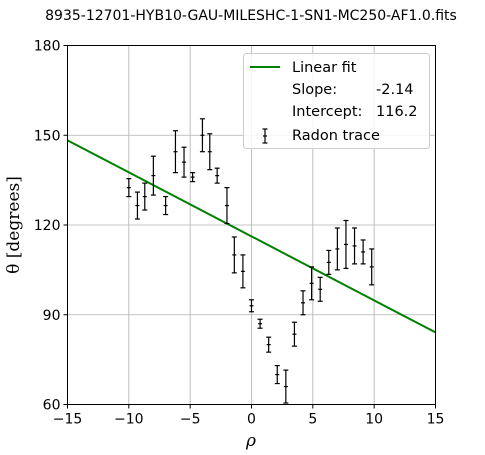  What do you see at coordinates (68, 420) in the screenshot?
I see `x-tick-label-0: −15` at bounding box center [68, 420].